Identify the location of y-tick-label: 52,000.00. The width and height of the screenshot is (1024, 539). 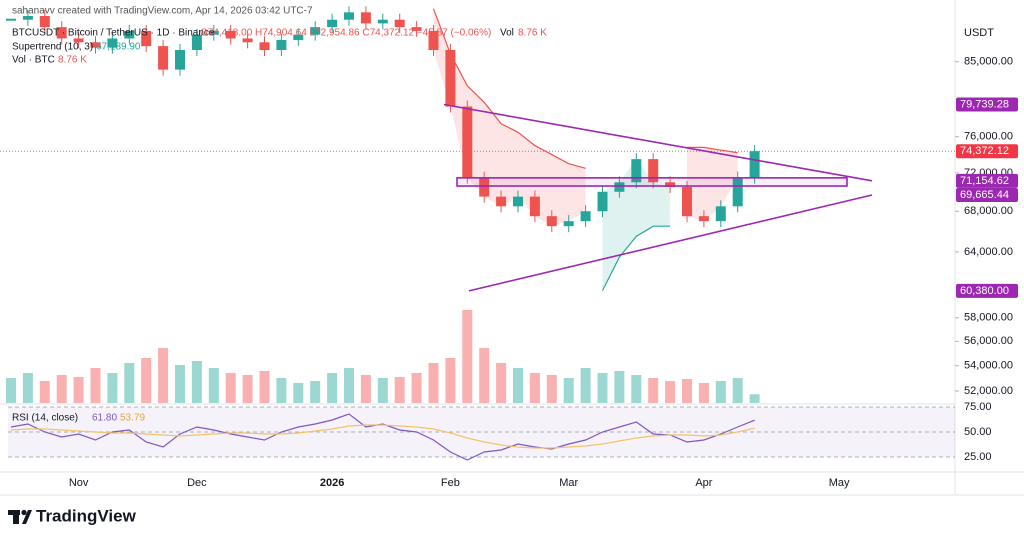
(988, 391).